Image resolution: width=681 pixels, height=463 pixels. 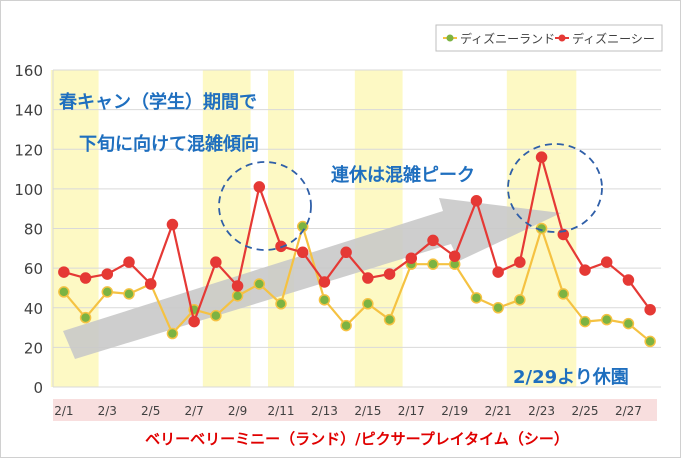 What do you see at coordinates (33, 269) in the screenshot?
I see `y-tick-label: 60` at bounding box center [33, 269].